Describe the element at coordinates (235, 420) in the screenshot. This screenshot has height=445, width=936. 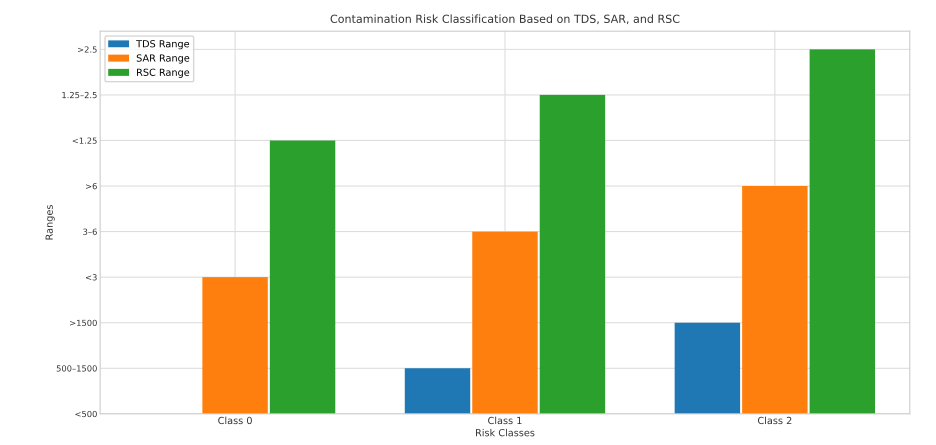
I see `x-tick-label: Class 0` at that location.